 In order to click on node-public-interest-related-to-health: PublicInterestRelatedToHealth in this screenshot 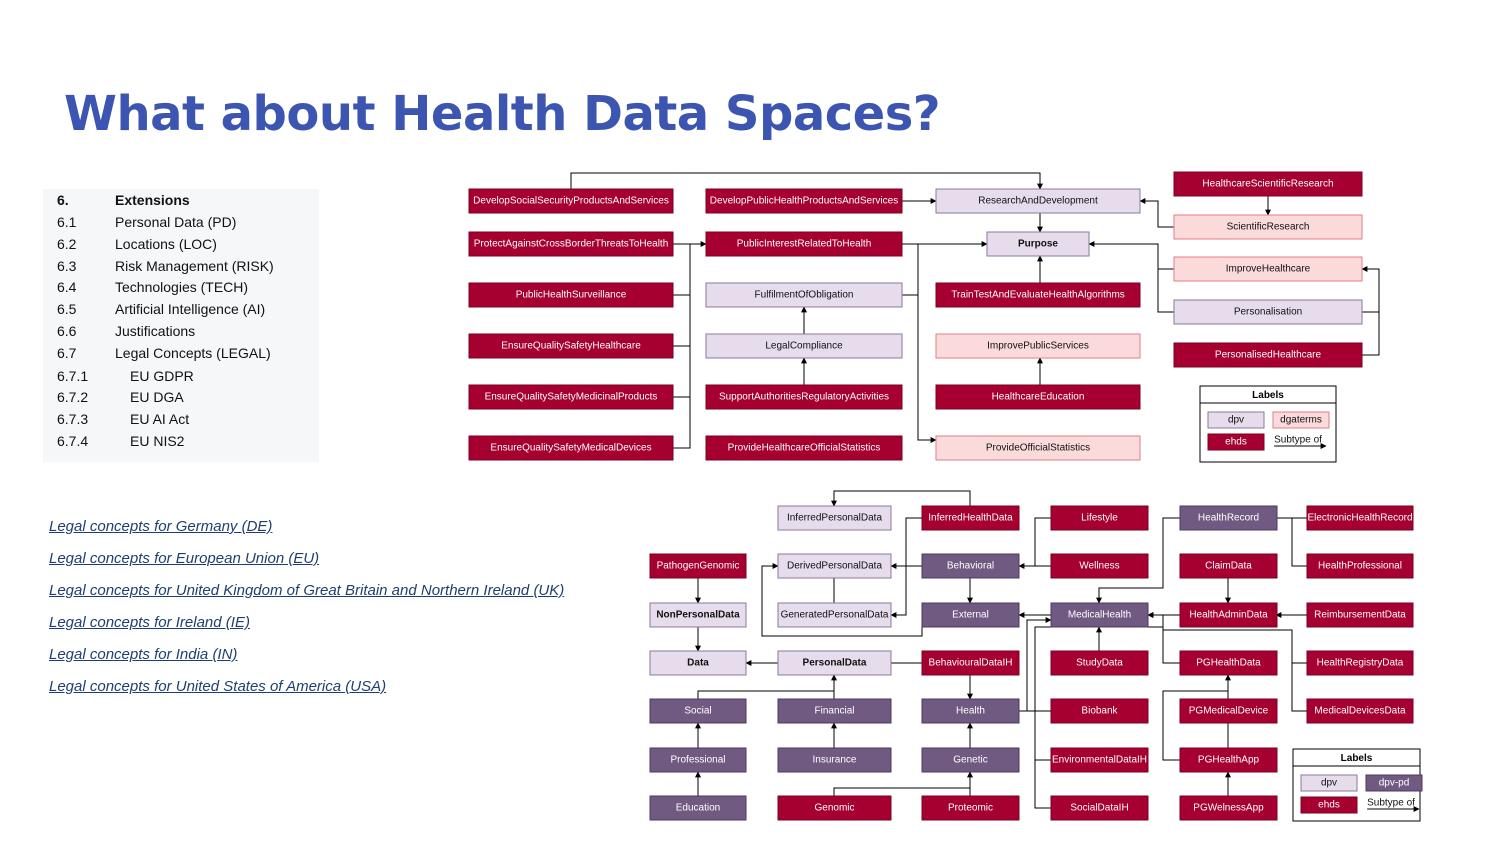, I will do `click(804, 244)`.